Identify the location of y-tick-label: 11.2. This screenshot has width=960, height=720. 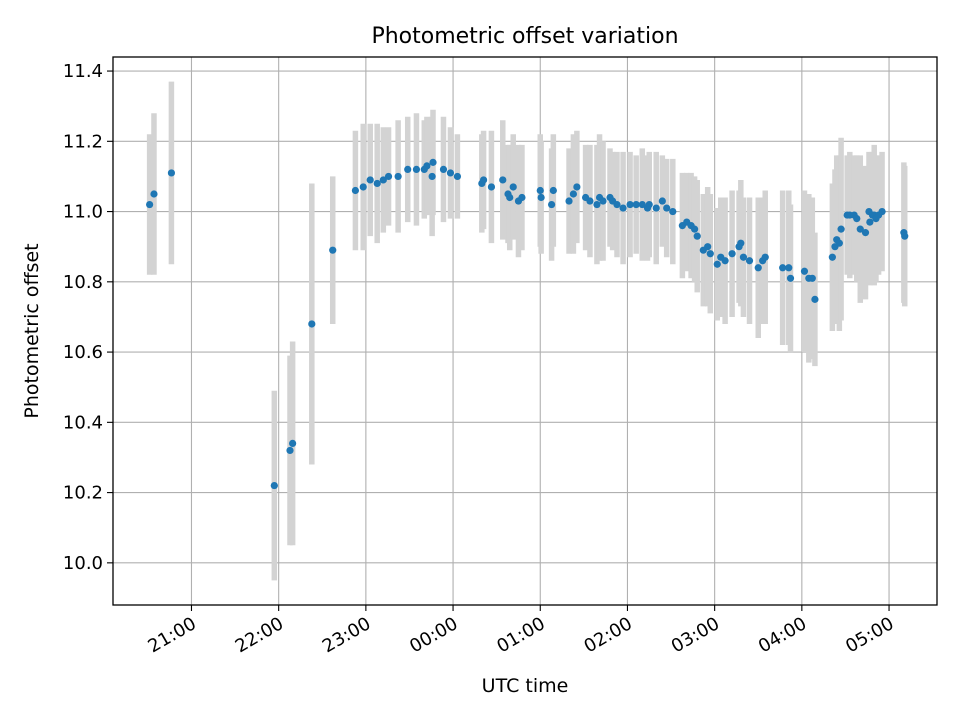
(83, 141).